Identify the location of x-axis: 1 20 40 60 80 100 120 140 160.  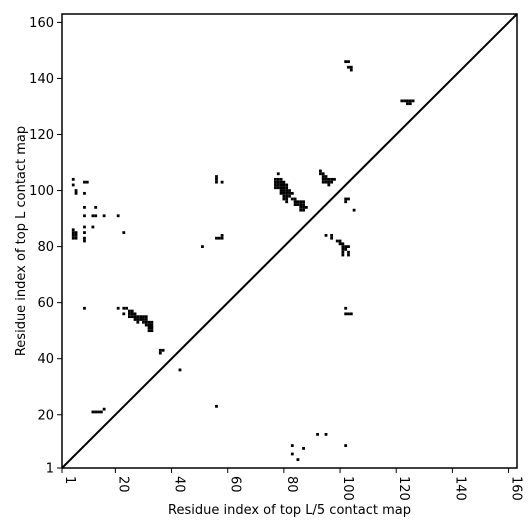
(292, 484).